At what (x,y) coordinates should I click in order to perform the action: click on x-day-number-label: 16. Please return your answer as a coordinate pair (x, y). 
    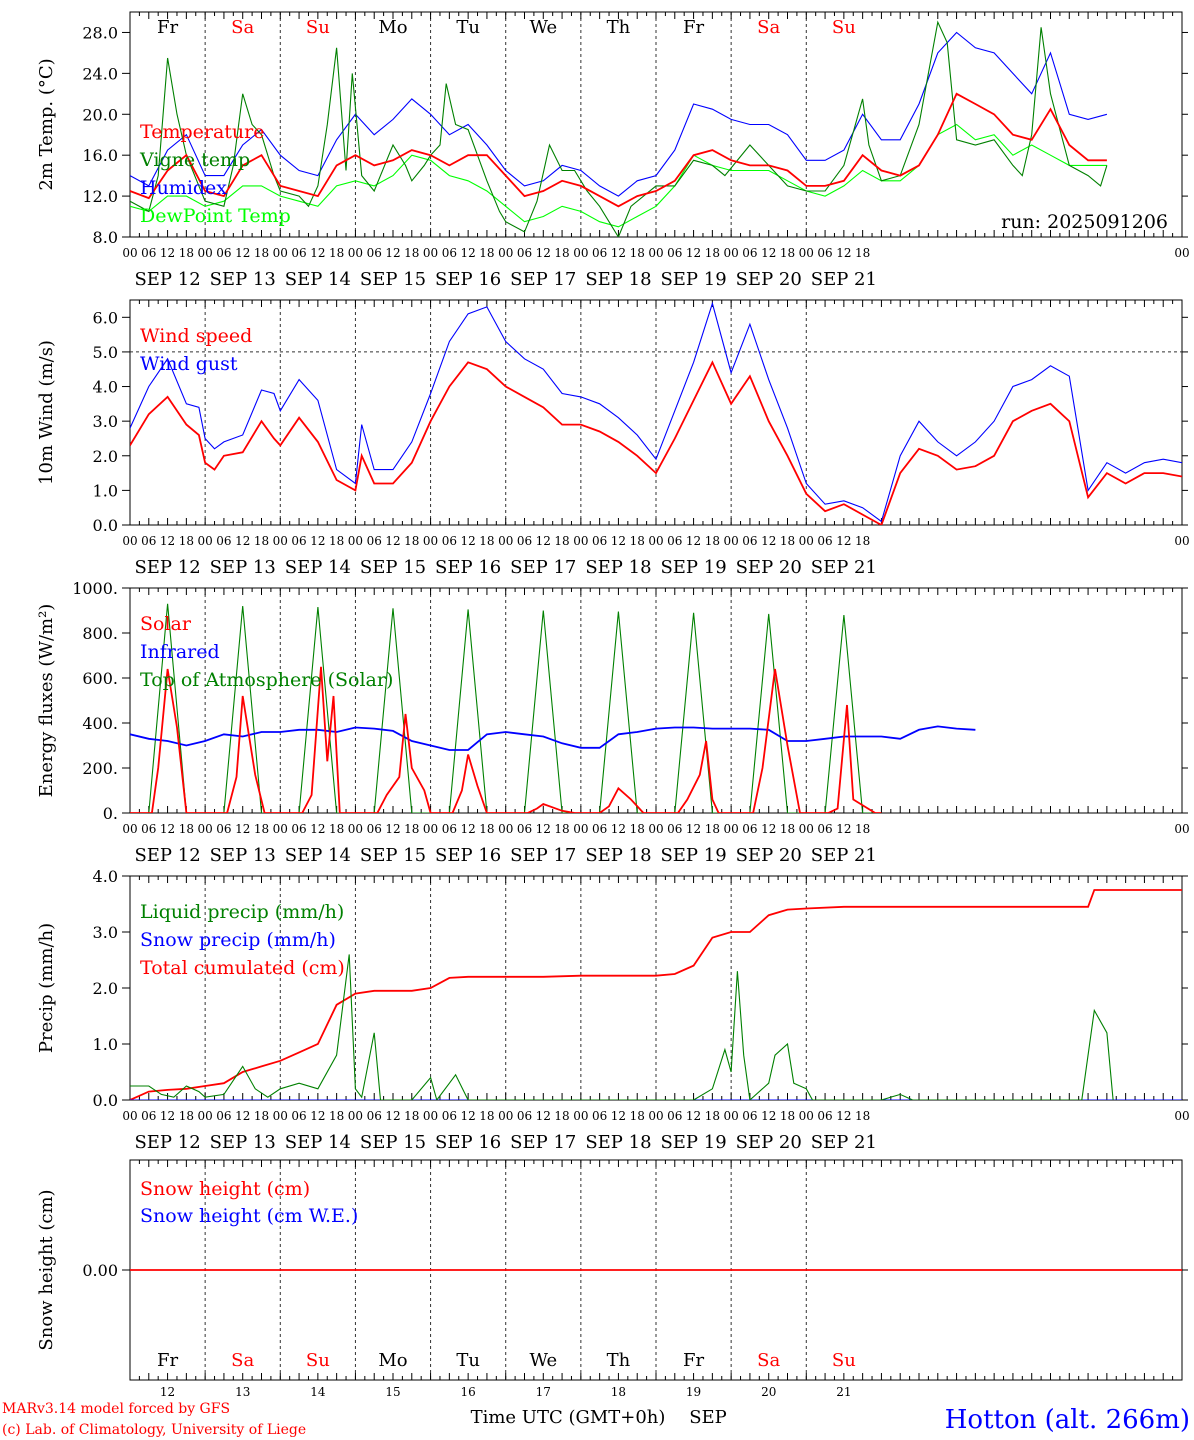
    Looking at the image, I should click on (468, 1392).